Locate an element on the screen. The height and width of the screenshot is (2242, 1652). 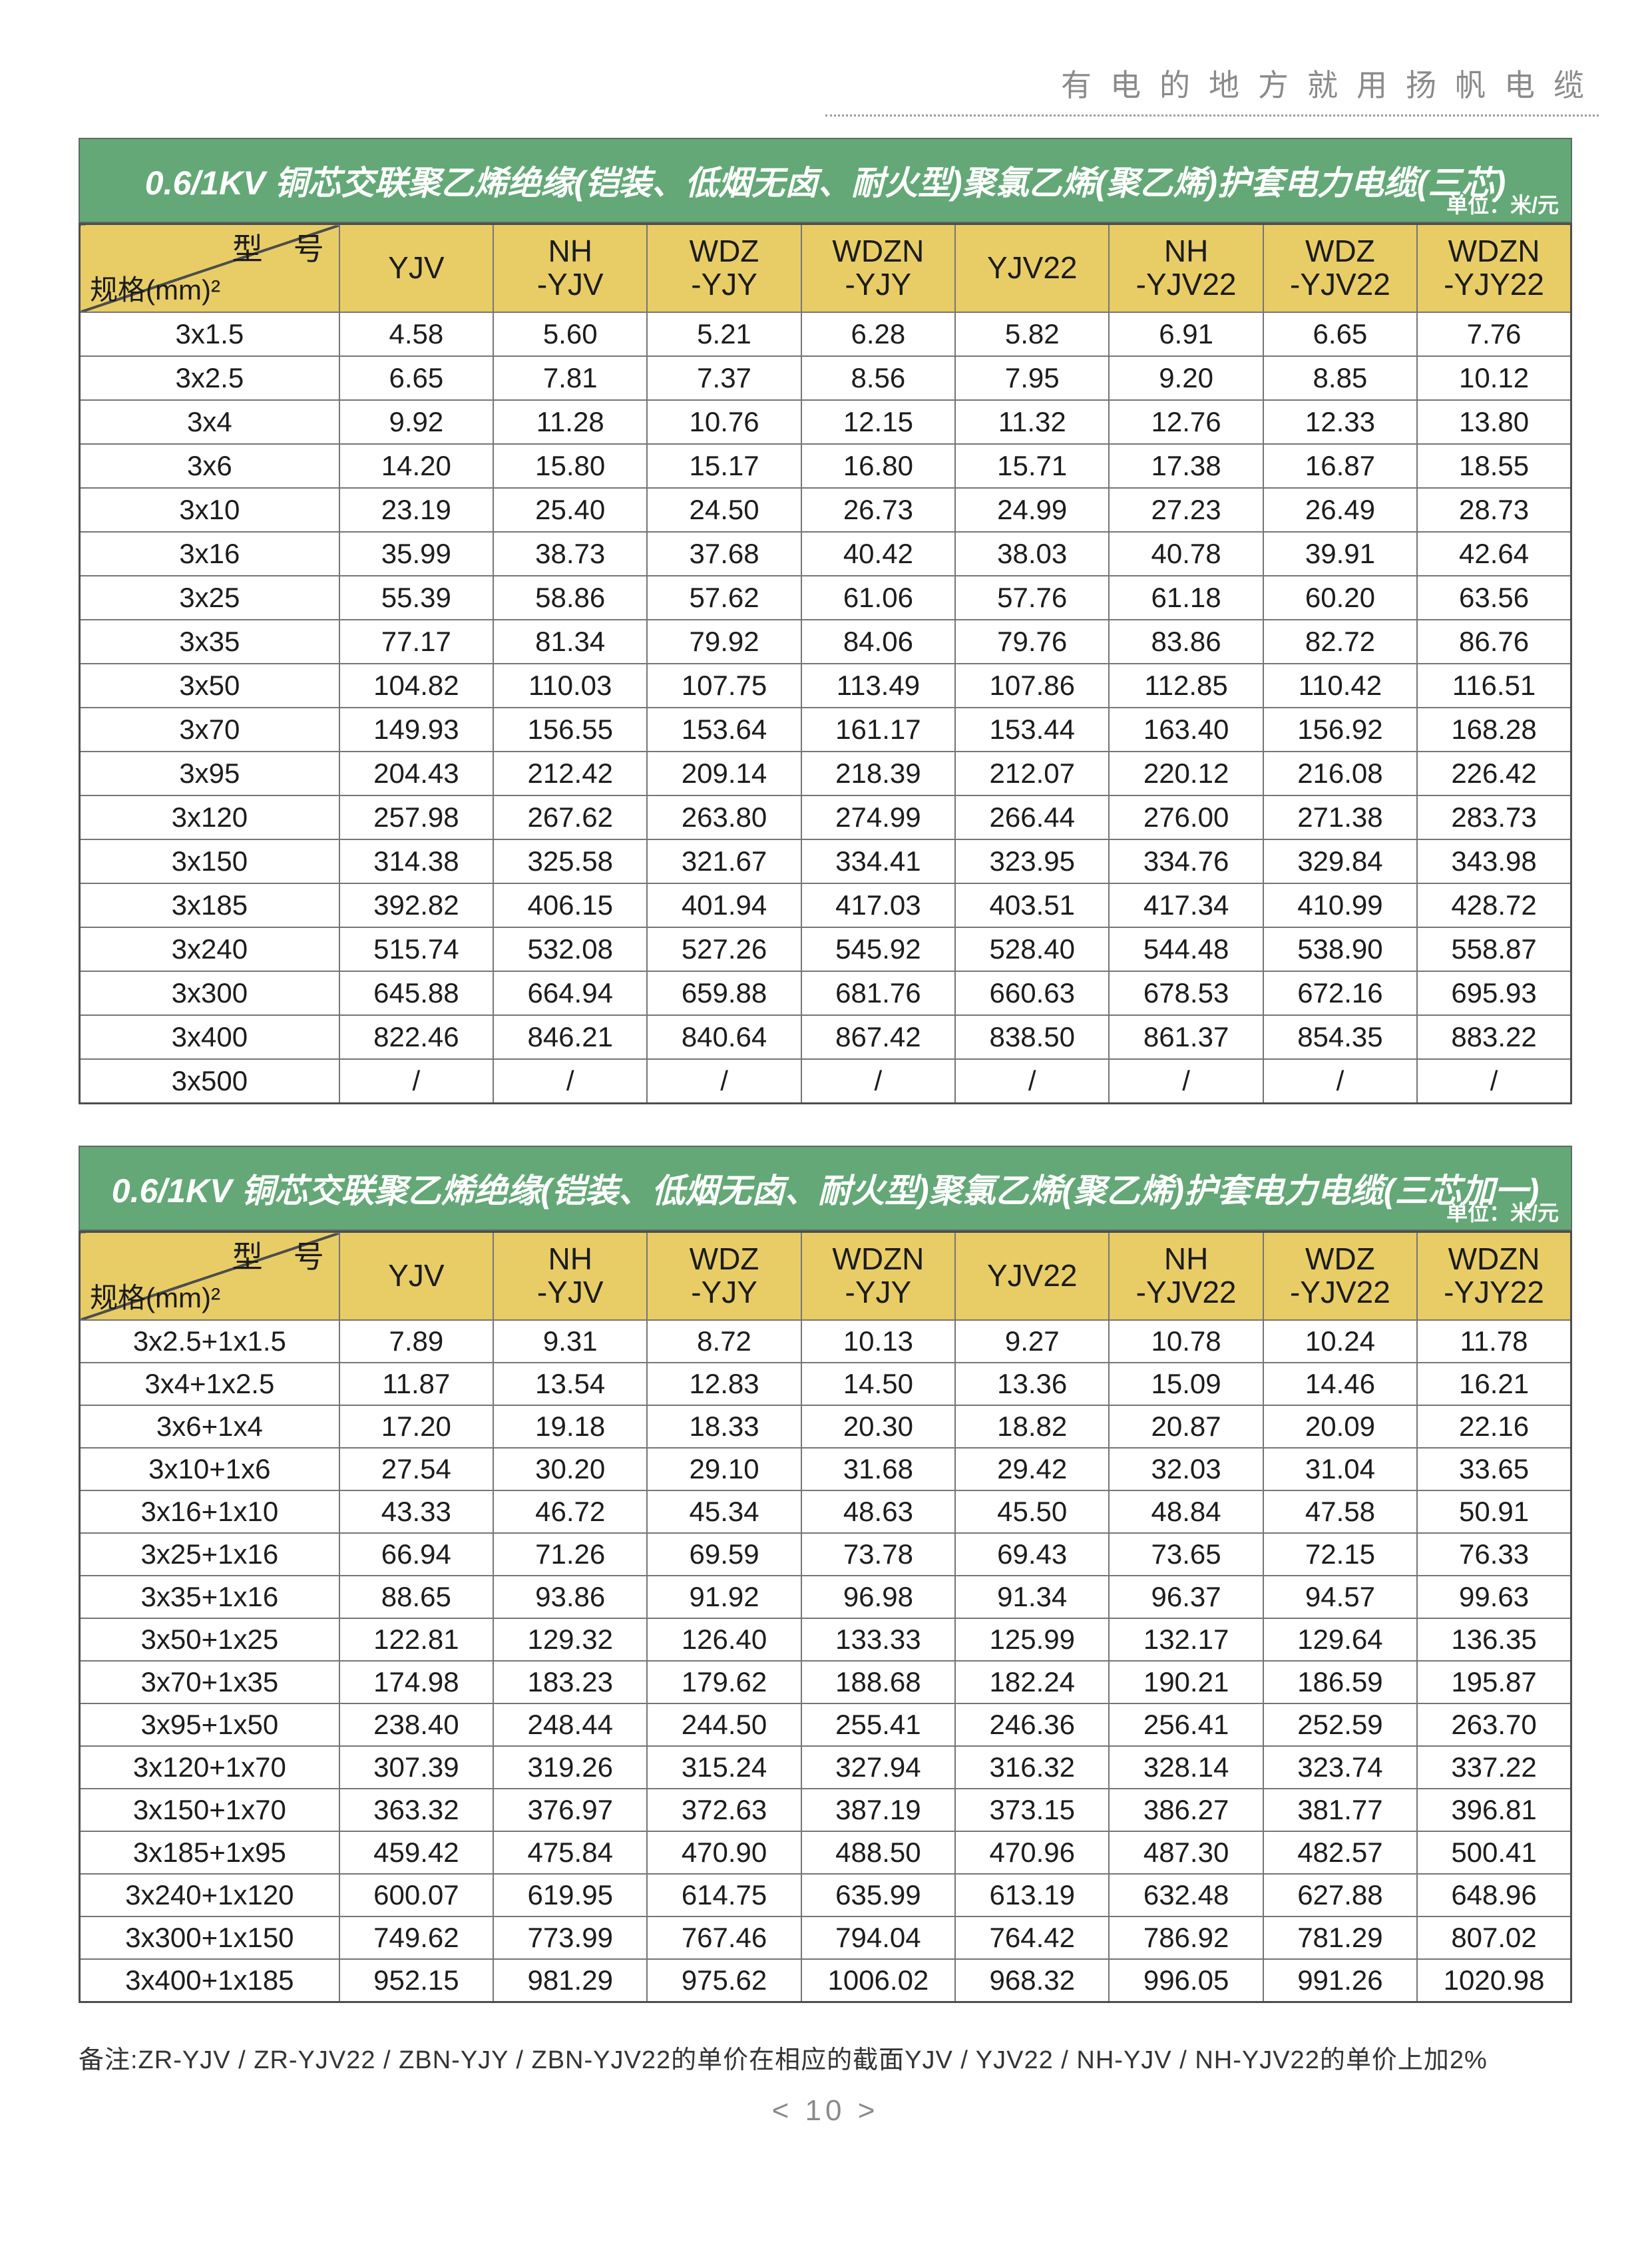
price-cell: 381.77 is located at coordinates (1340, 1810).